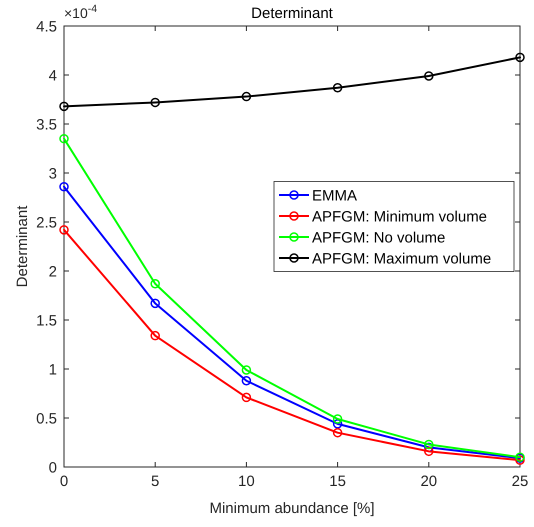  I want to click on y-tick-label: 2, so click(52, 271).